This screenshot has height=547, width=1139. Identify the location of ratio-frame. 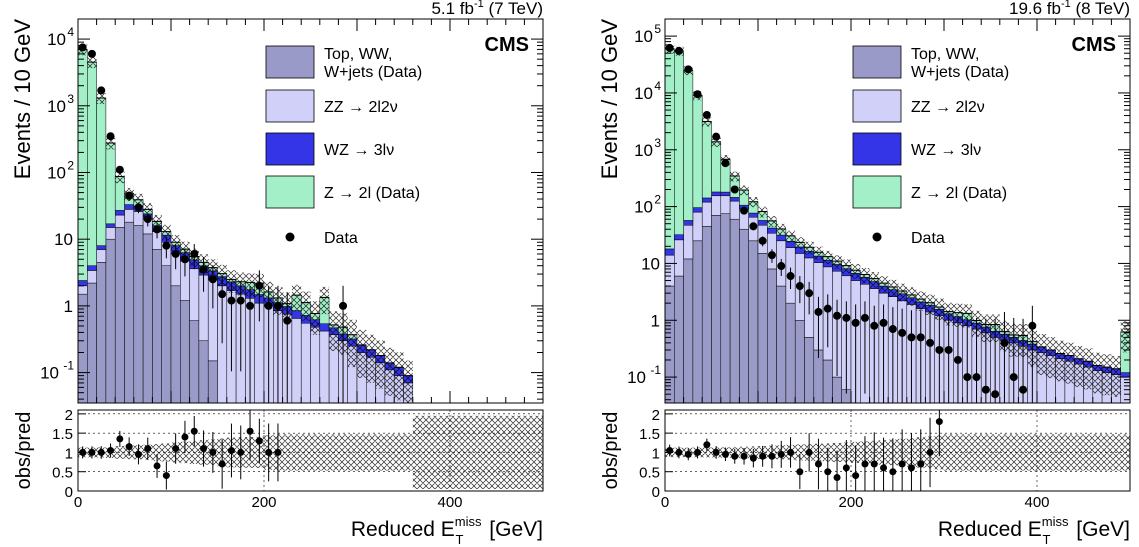
(897, 450).